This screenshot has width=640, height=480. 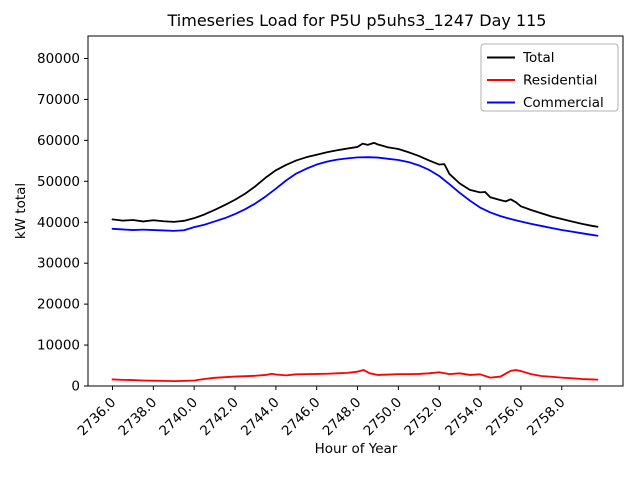 What do you see at coordinates (355, 375) in the screenshot?
I see `series-line-residential` at bounding box center [355, 375].